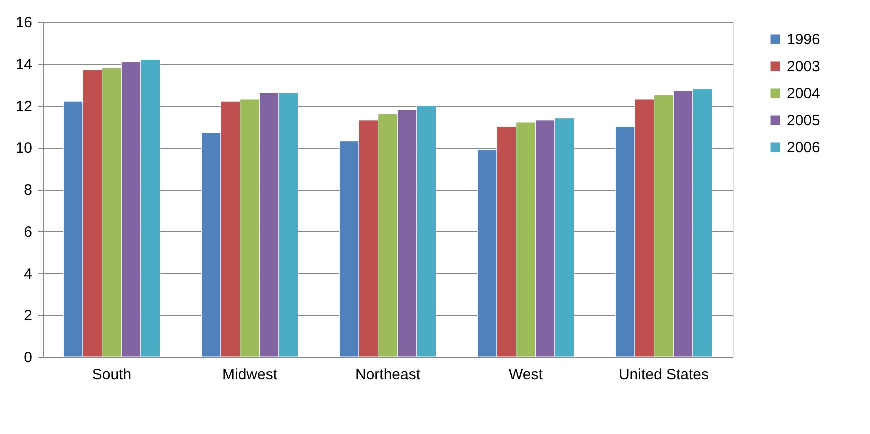 Image resolution: width=870 pixels, height=434 pixels. I want to click on x-tick-label: West, so click(526, 375).